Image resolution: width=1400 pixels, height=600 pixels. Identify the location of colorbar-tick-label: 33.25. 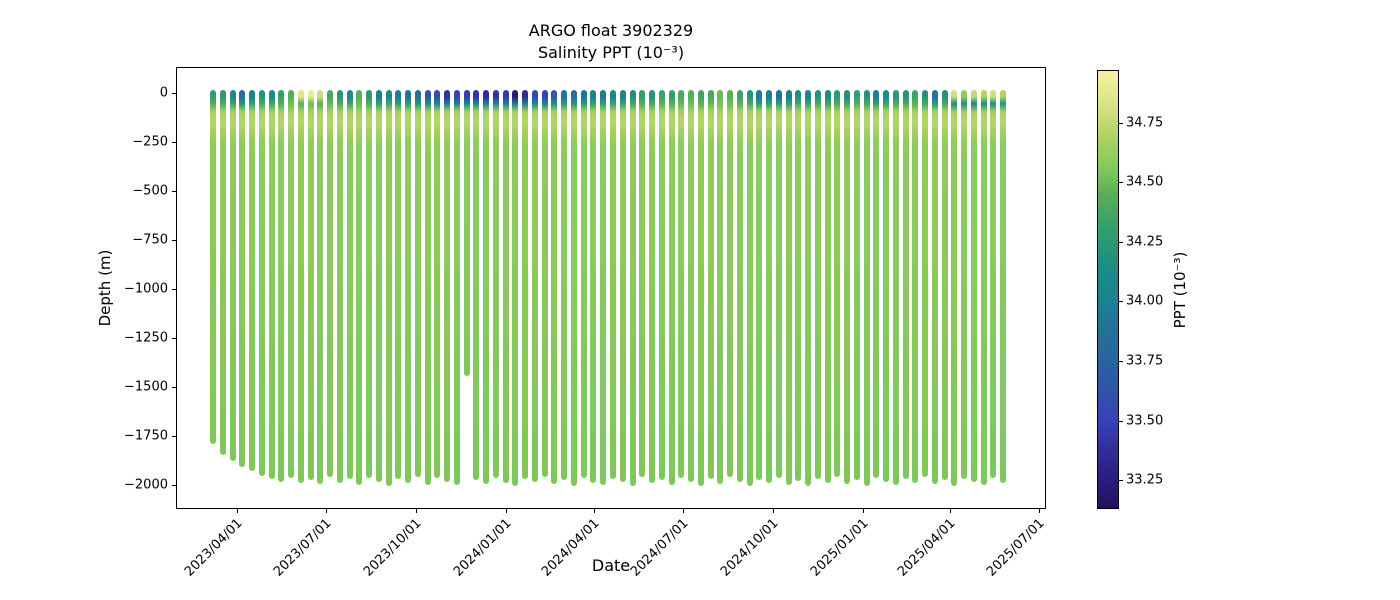
(1145, 480).